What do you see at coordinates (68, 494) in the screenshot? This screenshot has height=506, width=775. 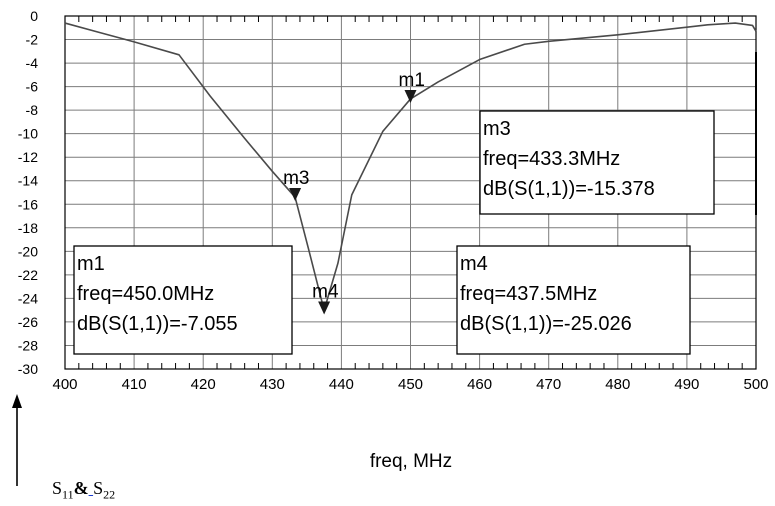 I see `caption-sub-11: 11` at bounding box center [68, 494].